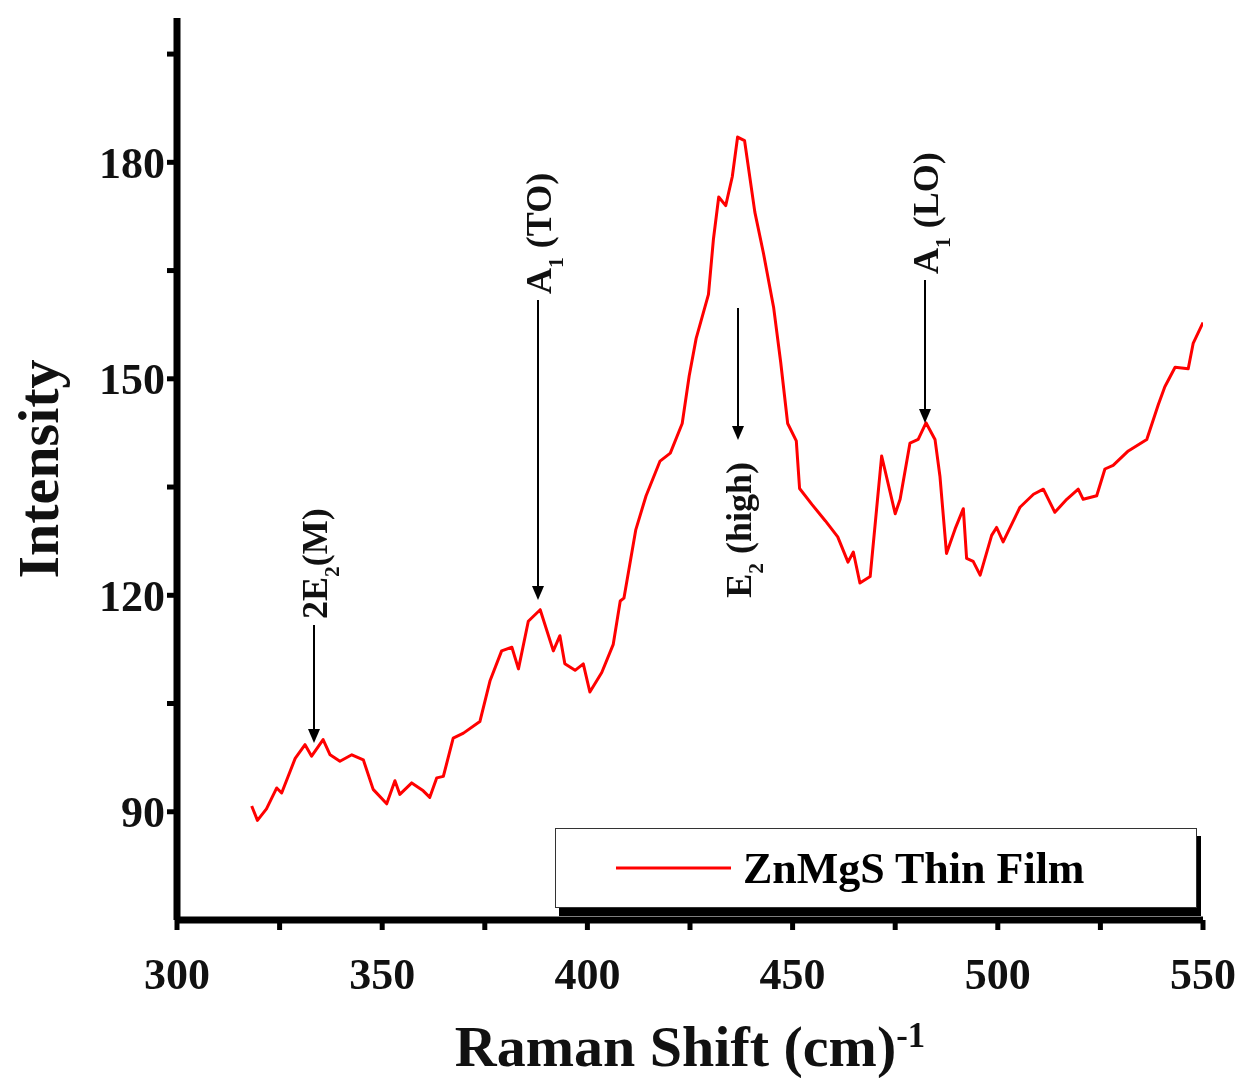 The height and width of the screenshot is (1078, 1244). What do you see at coordinates (997, 975) in the screenshot?
I see `x-tick-label: 500` at bounding box center [997, 975].